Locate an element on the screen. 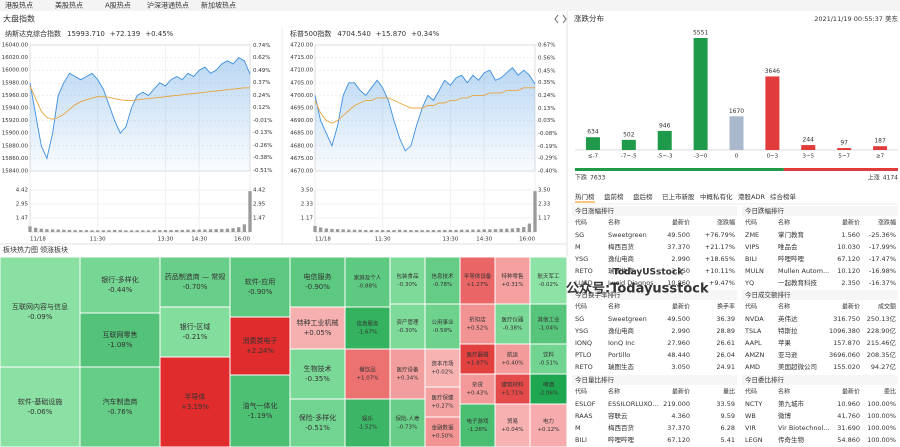 This screenshot has height=447, width=900. table-cell: 亚马逊 is located at coordinates (788, 354).